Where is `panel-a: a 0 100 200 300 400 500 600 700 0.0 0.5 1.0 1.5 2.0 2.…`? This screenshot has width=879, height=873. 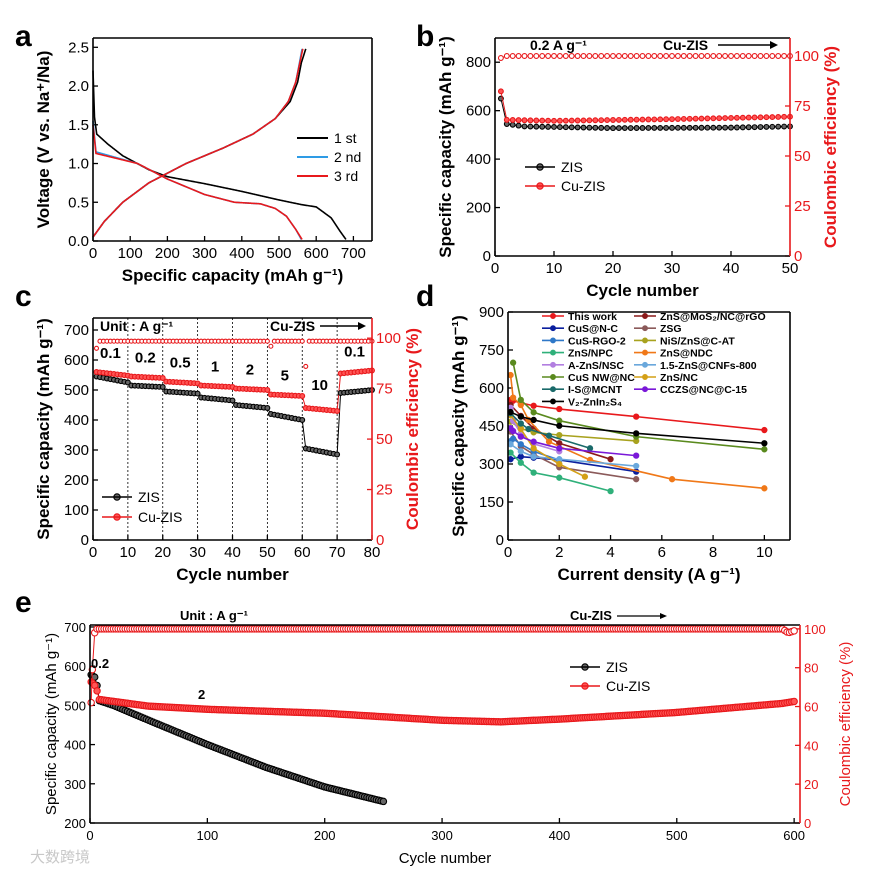
panel-a: a 0 100 200 300 400 500 600 700 0.0 0.5 1.0 1.5 2.0 2.… is located at coordinates (194, 152).